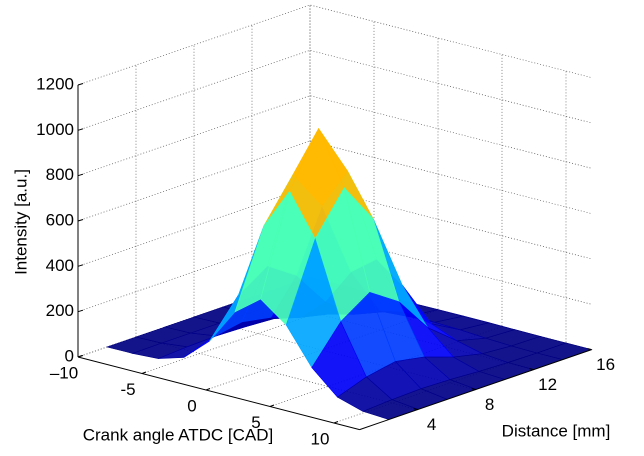  What do you see at coordinates (60, 310) in the screenshot?
I see `z-tick-label: 200` at bounding box center [60, 310].